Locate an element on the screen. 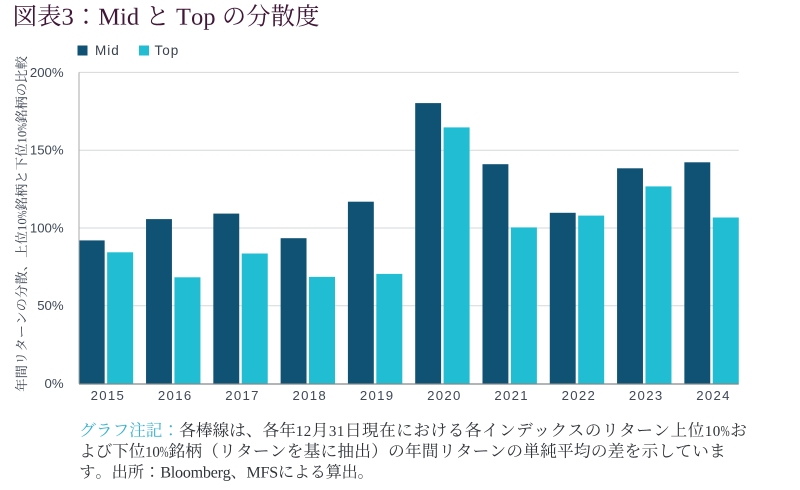  svg-text: 50% is located at coordinates (50, 305).